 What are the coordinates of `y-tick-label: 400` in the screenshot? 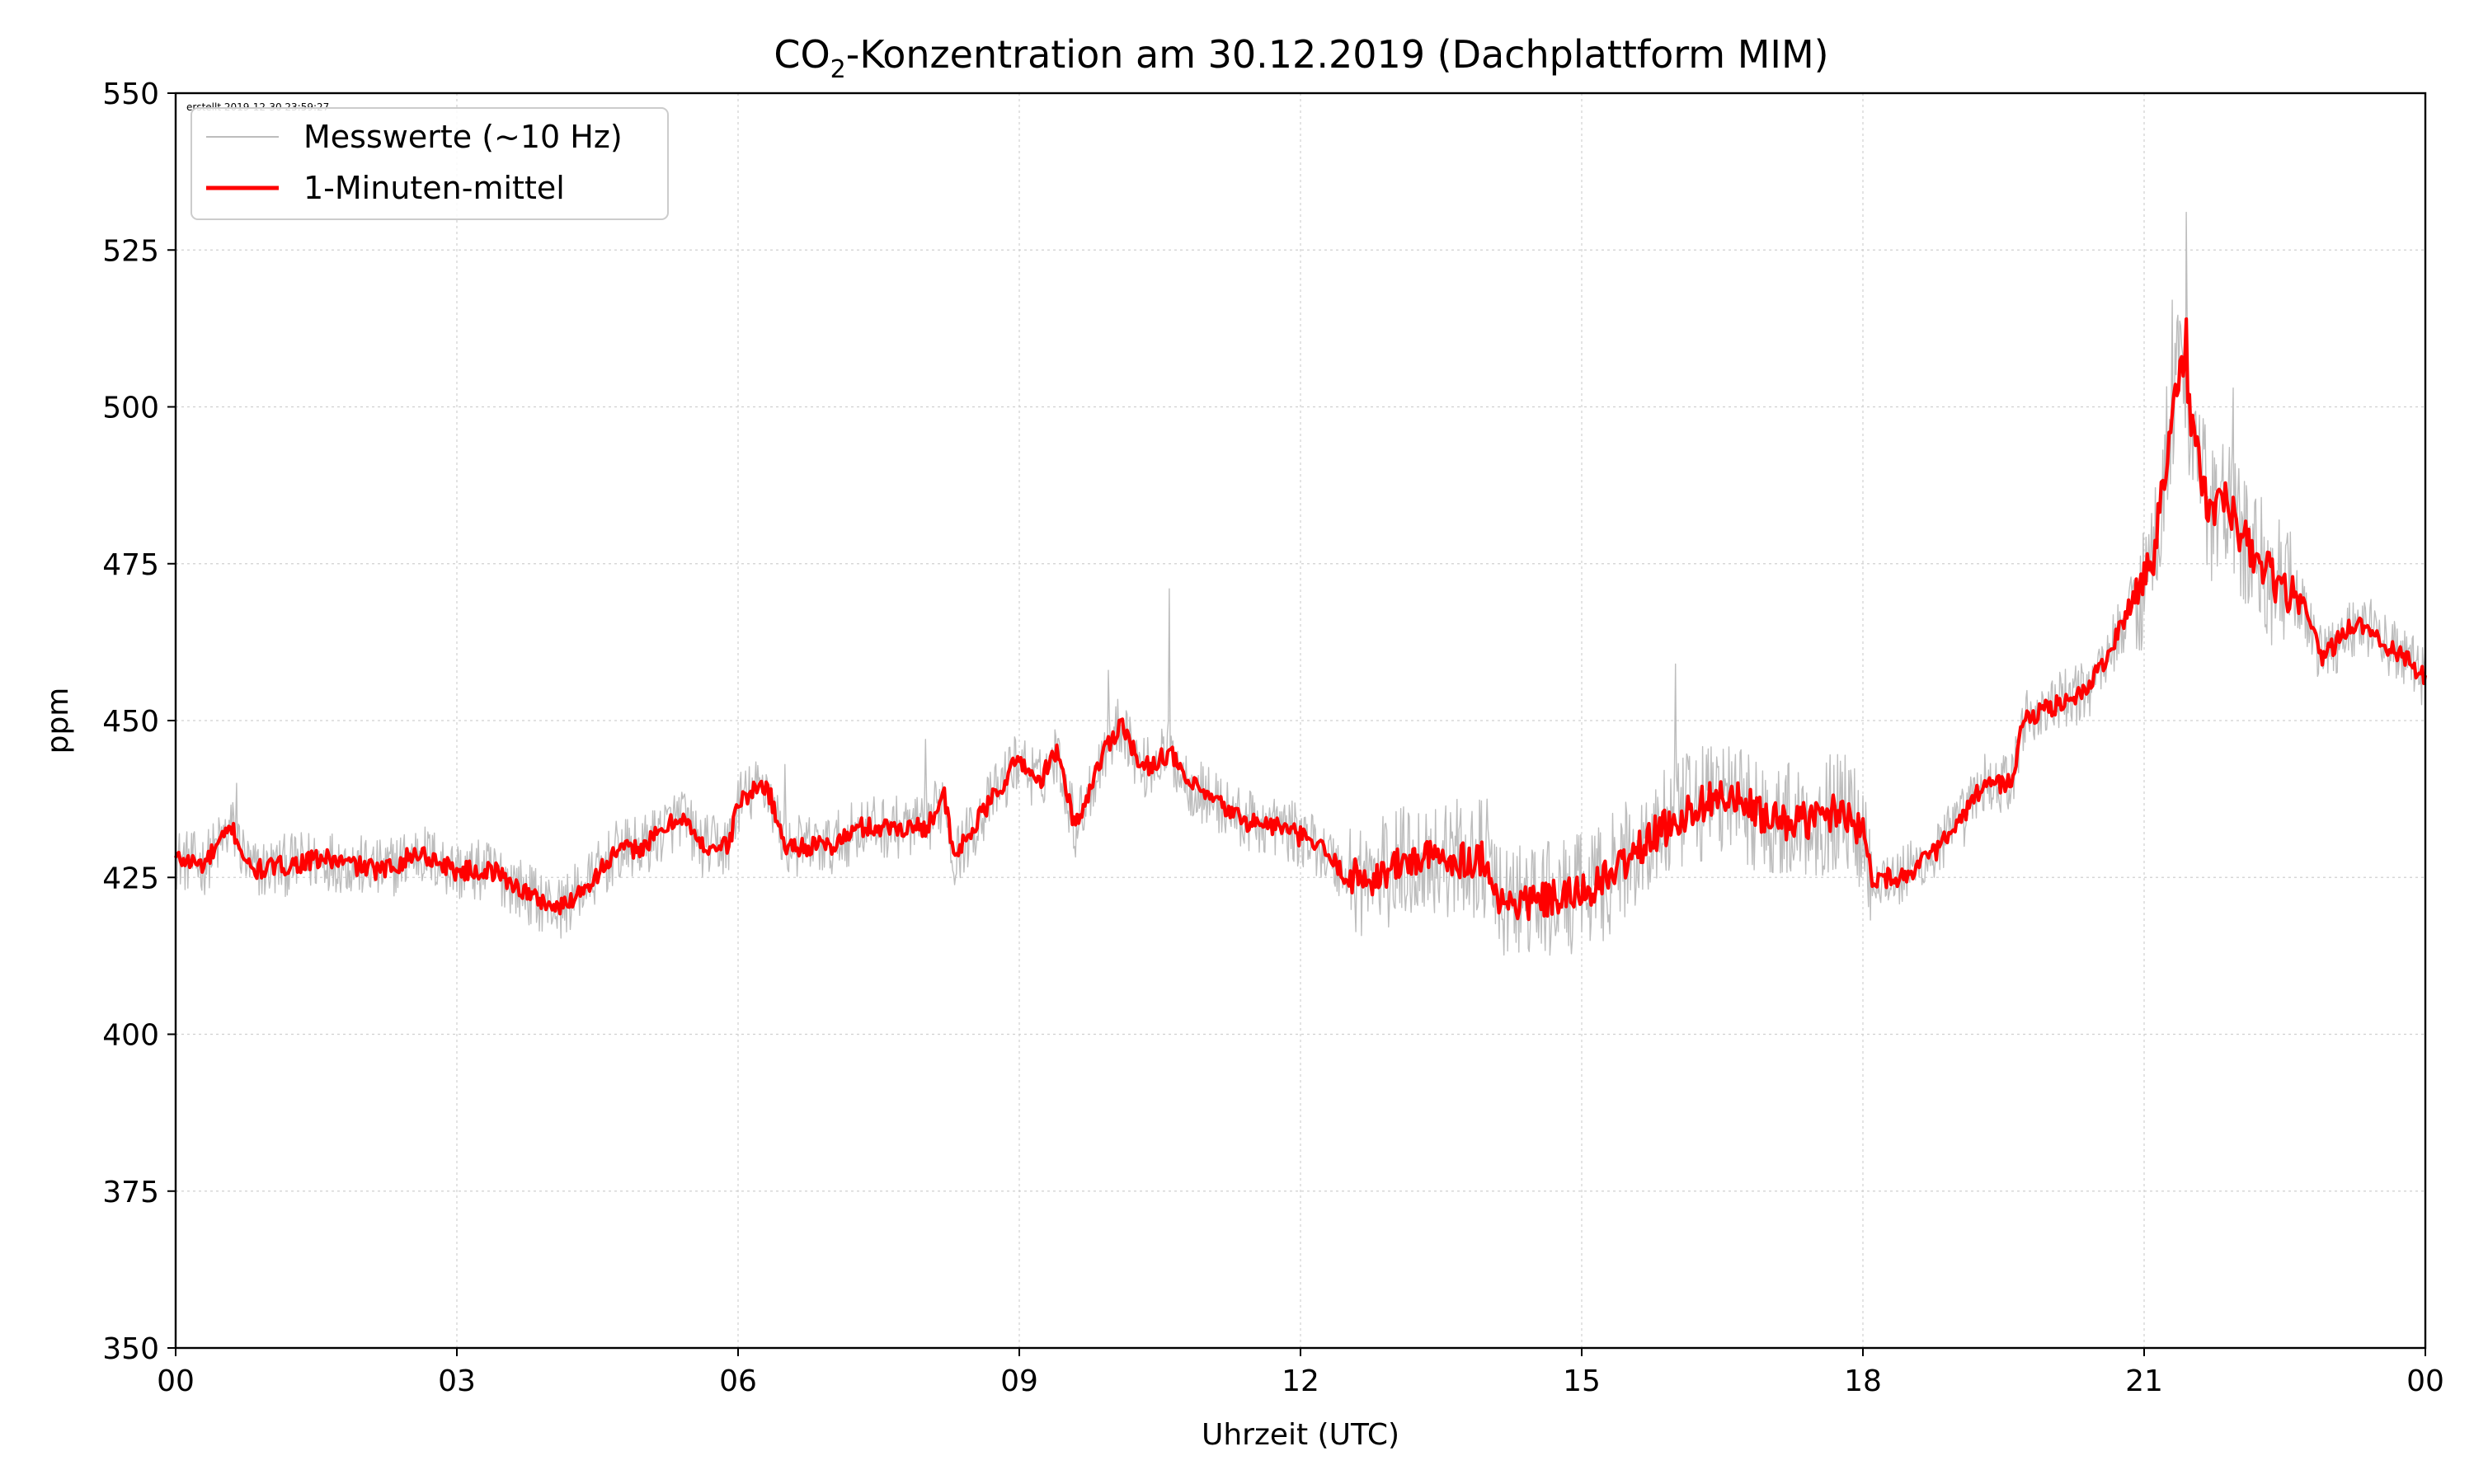 It's located at (130, 1036).